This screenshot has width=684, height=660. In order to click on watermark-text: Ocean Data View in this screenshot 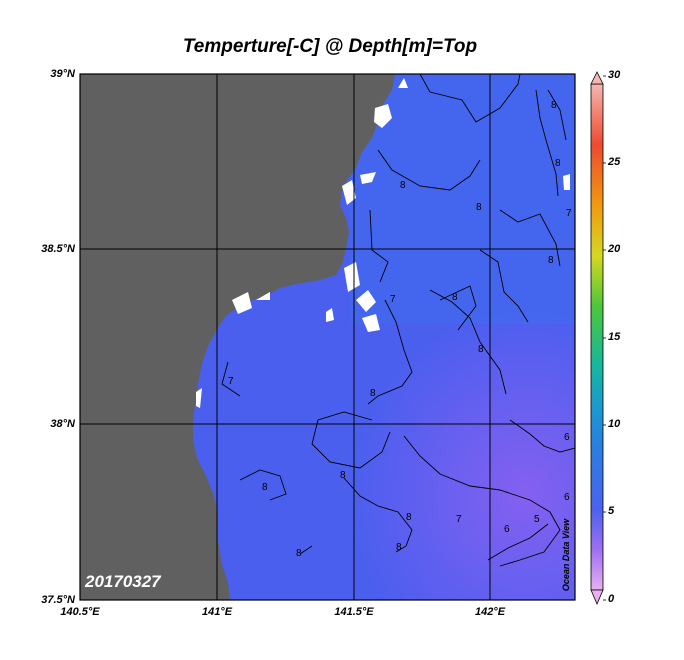, I will do `click(566, 555)`.